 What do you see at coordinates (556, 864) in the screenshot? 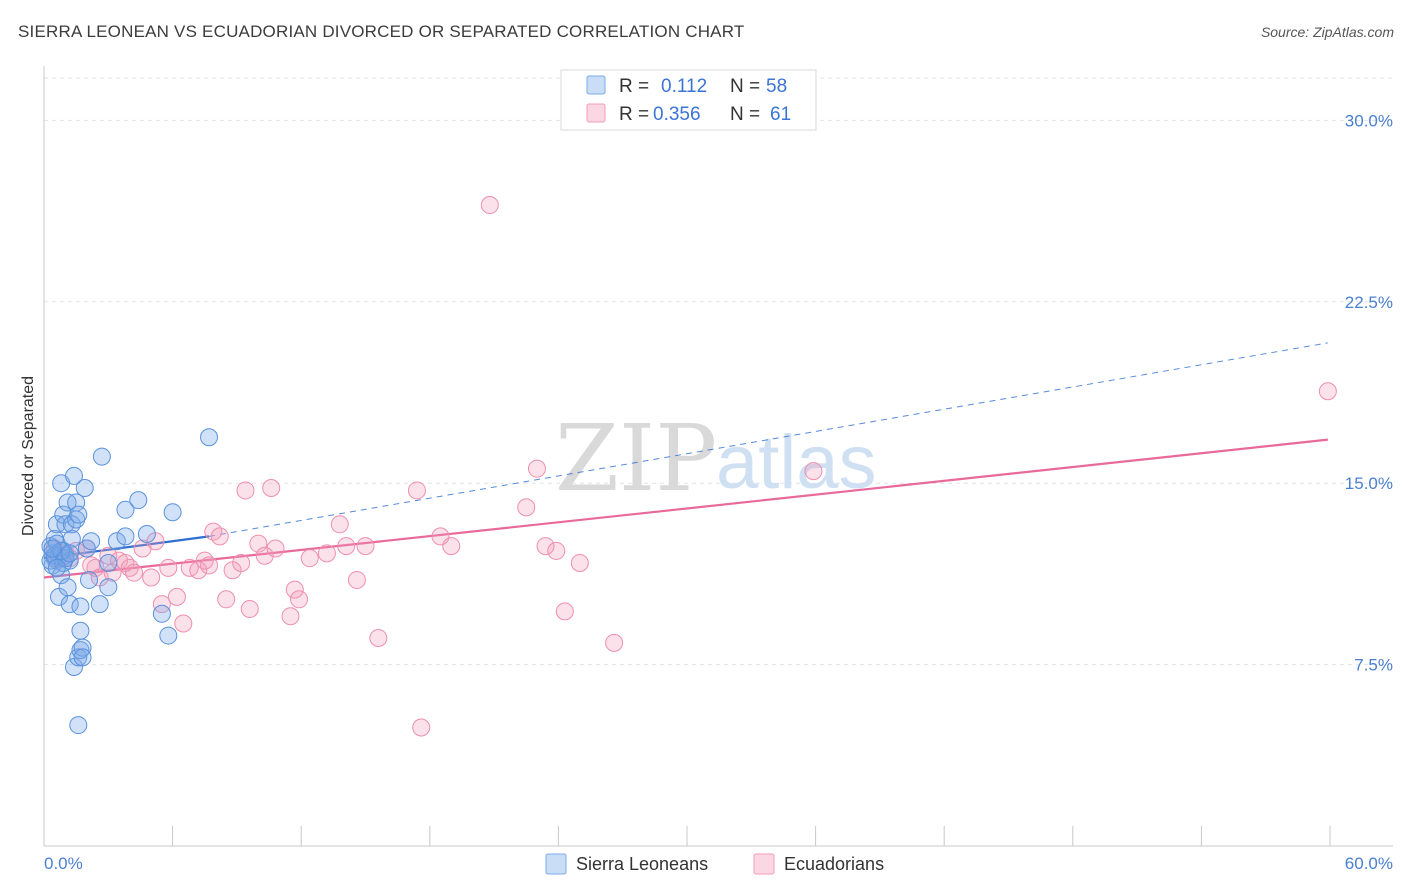
I see `bottom-legend-swatch-sierra-leoneans` at bounding box center [556, 864].